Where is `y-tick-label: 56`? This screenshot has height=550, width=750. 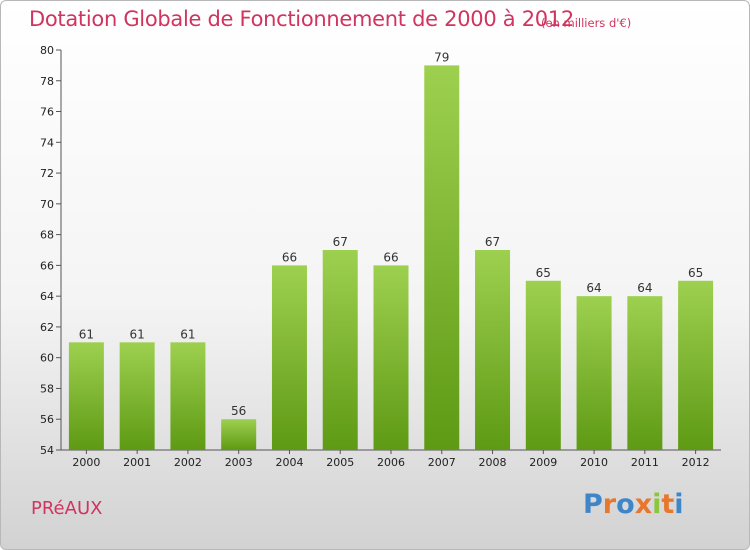
y-tick-label: 56 is located at coordinates (47, 419).